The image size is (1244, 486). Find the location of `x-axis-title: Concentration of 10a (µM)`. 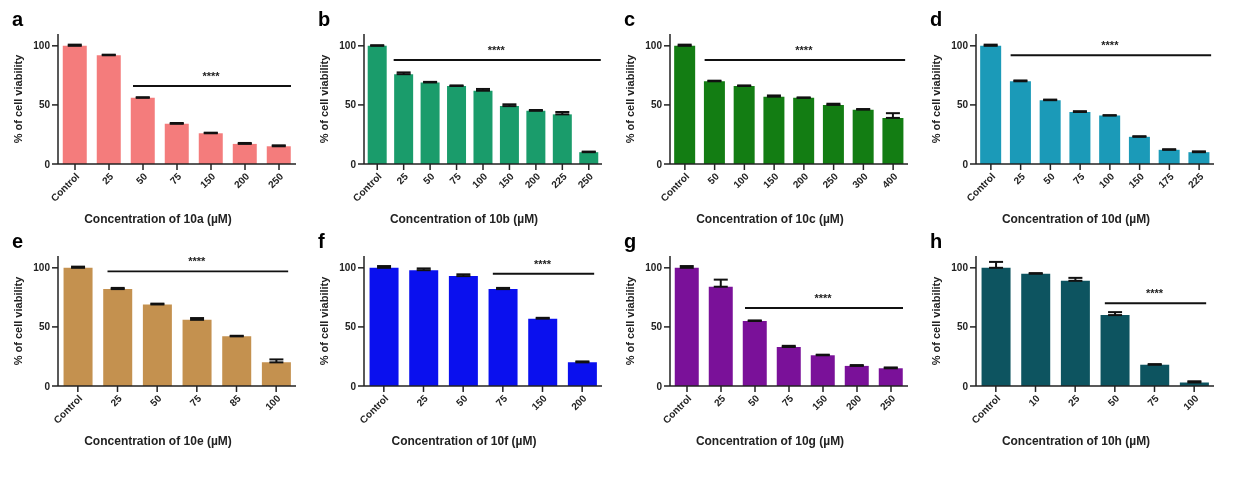

x-axis-title: Concentration of 10a (µM) is located at coordinates (158, 219).